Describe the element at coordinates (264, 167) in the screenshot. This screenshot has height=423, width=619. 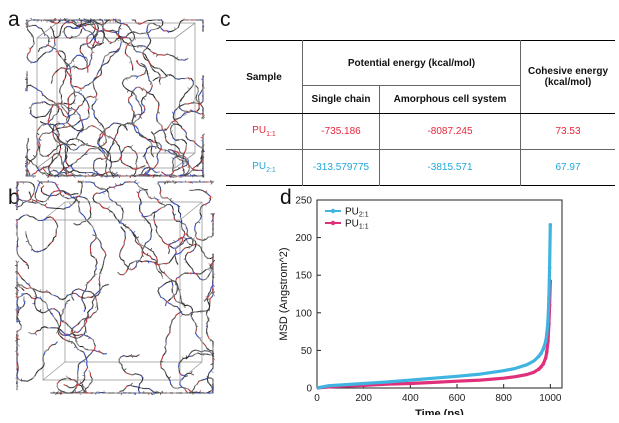
I see `row-pu21-sample: PU2:1` at that location.